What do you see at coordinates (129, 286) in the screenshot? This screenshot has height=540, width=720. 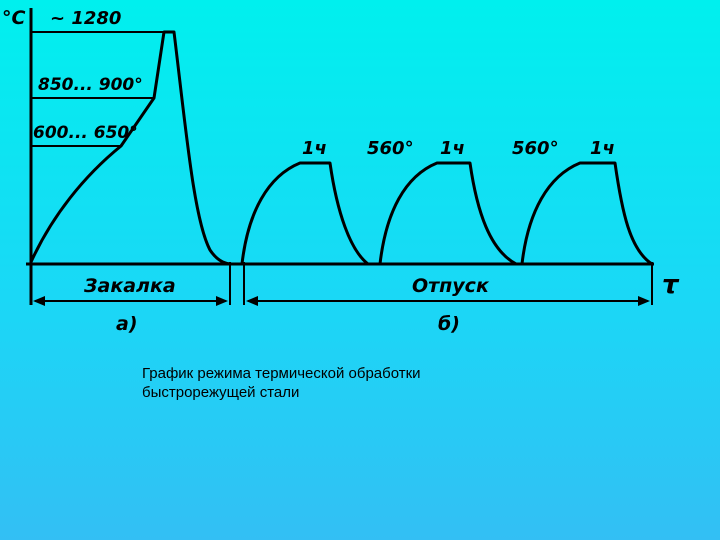 I see `quench-label: Закалка` at bounding box center [129, 286].